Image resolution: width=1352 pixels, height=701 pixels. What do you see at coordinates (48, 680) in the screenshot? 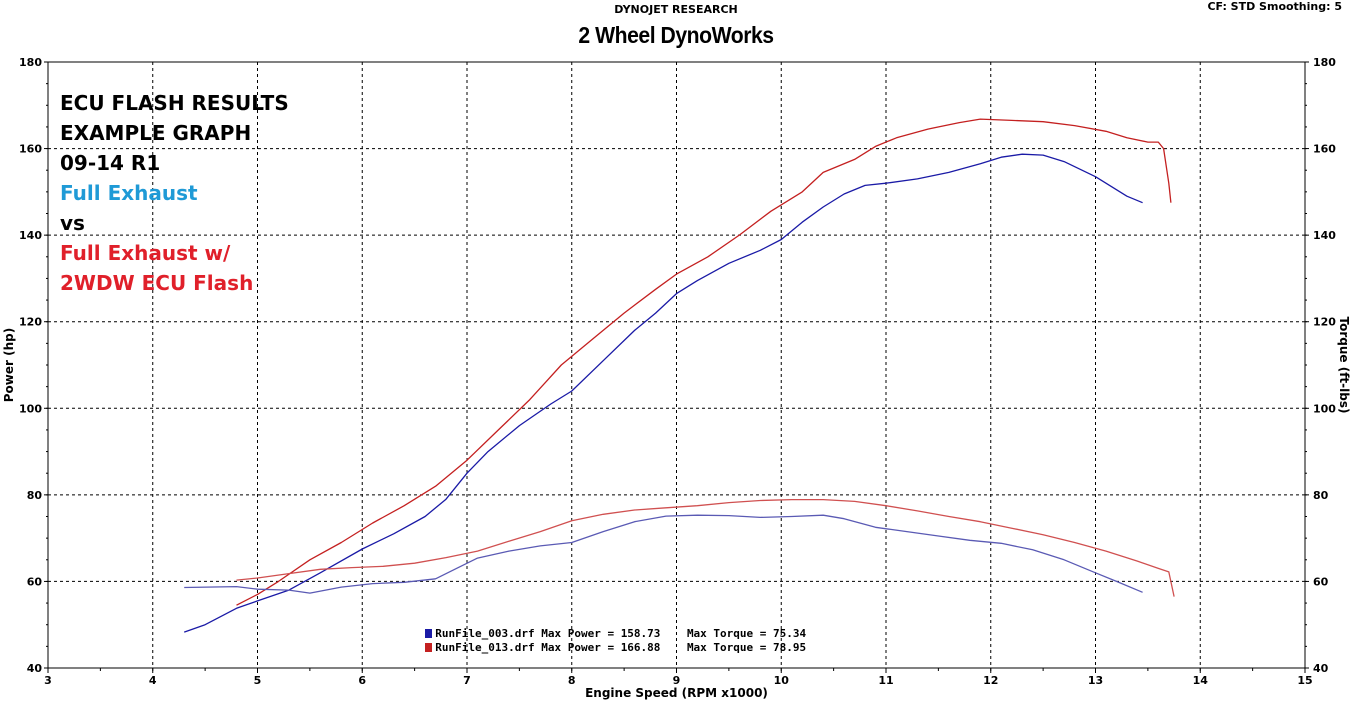
I see `x-tick-label: 3` at bounding box center [48, 680].